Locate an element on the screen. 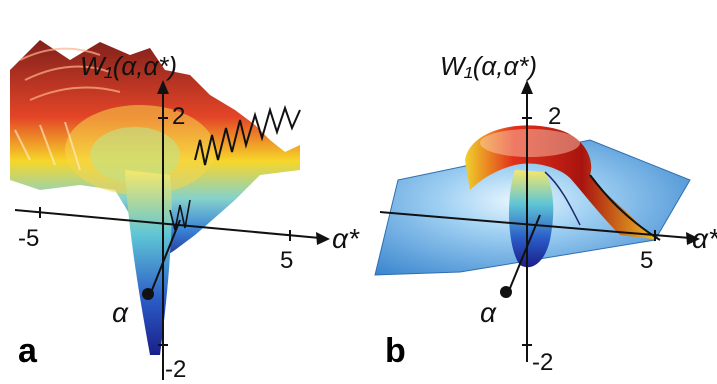 The width and height of the screenshot is (717, 384). panel-a-y-axis is located at coordinates (165, 257).